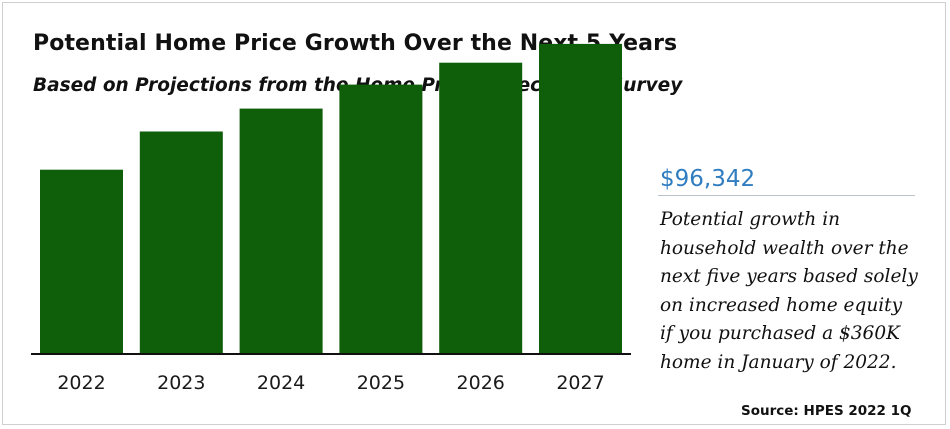  I want to click on x-tick-label-2025: 2025, so click(381, 383).